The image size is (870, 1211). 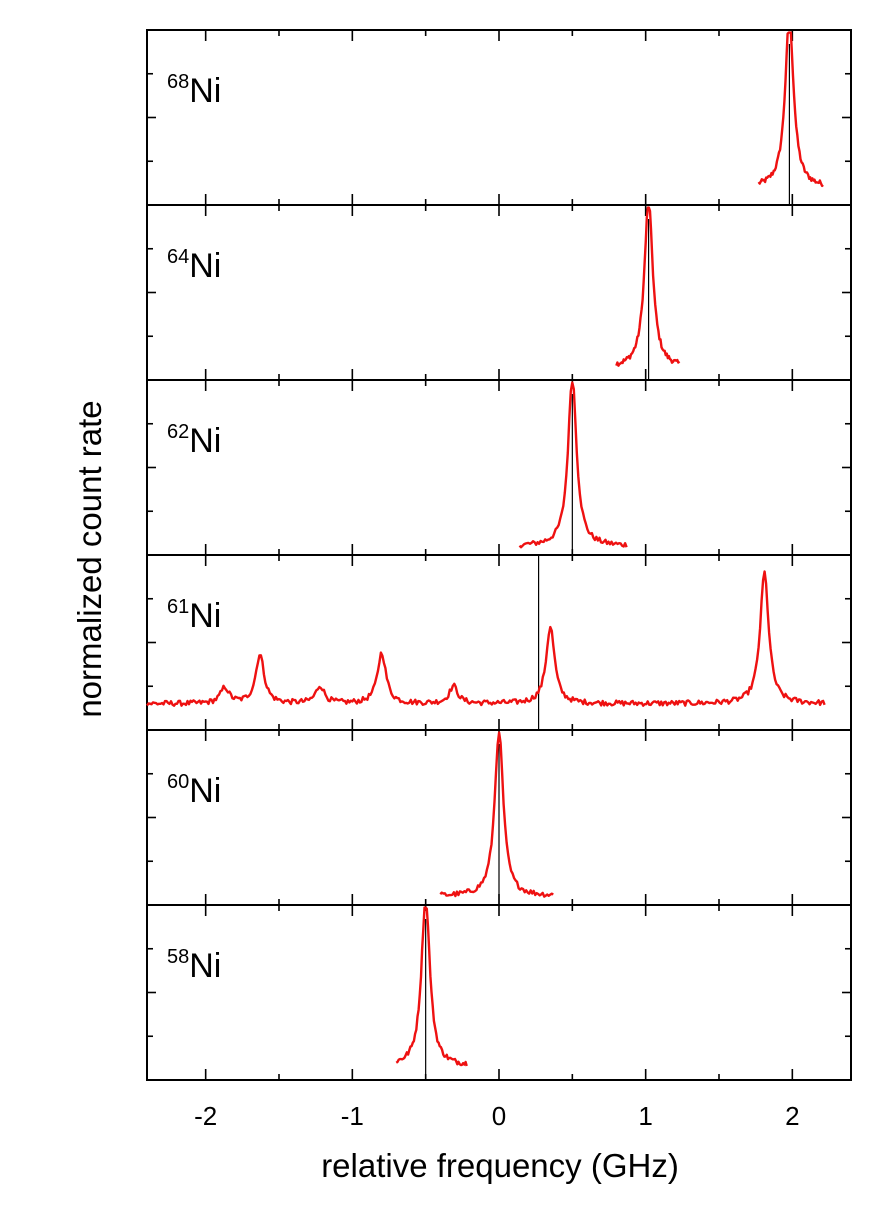 I want to click on spectrum-line-58Ni, so click(x=431, y=986).